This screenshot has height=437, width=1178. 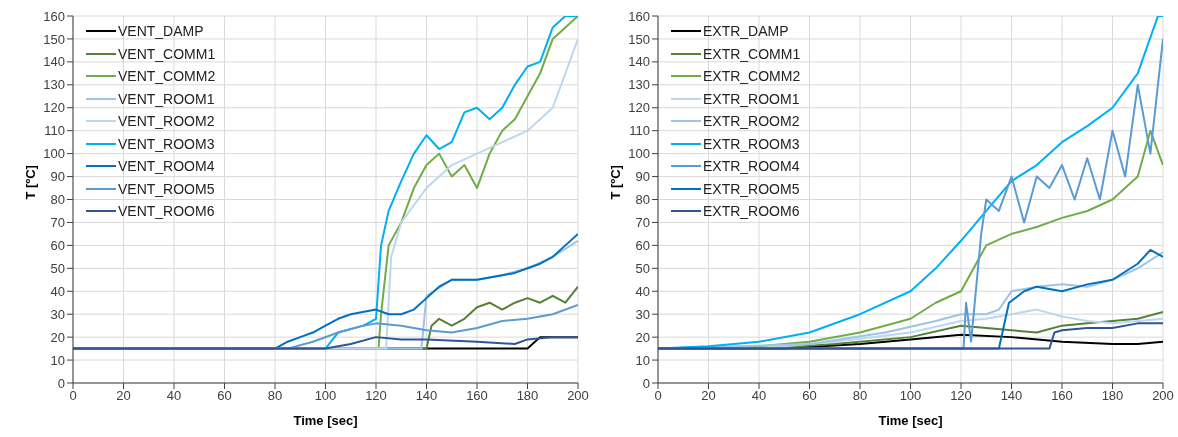 I want to click on legend-label: VENT_DAMP, so click(x=161, y=31).